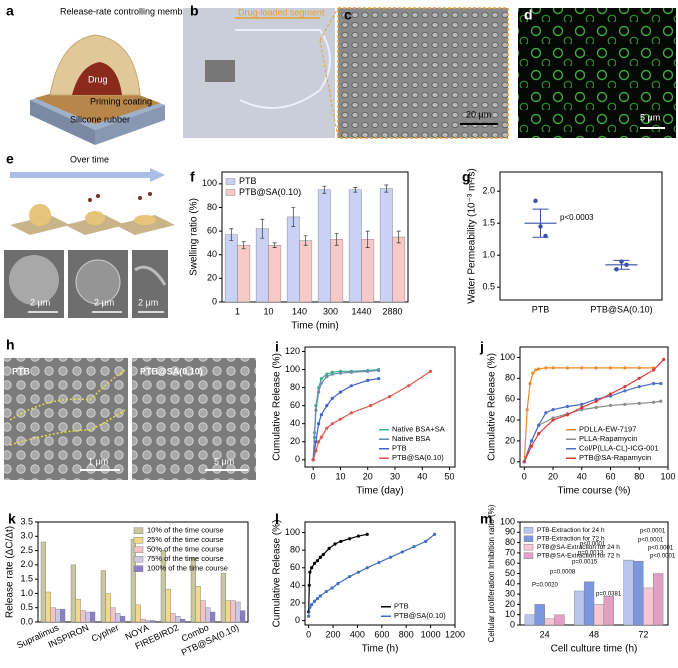 This screenshot has height=668, width=678. What do you see at coordinates (185, 558) in the screenshot?
I see `legend-label: 75% of the time course` at bounding box center [185, 558].